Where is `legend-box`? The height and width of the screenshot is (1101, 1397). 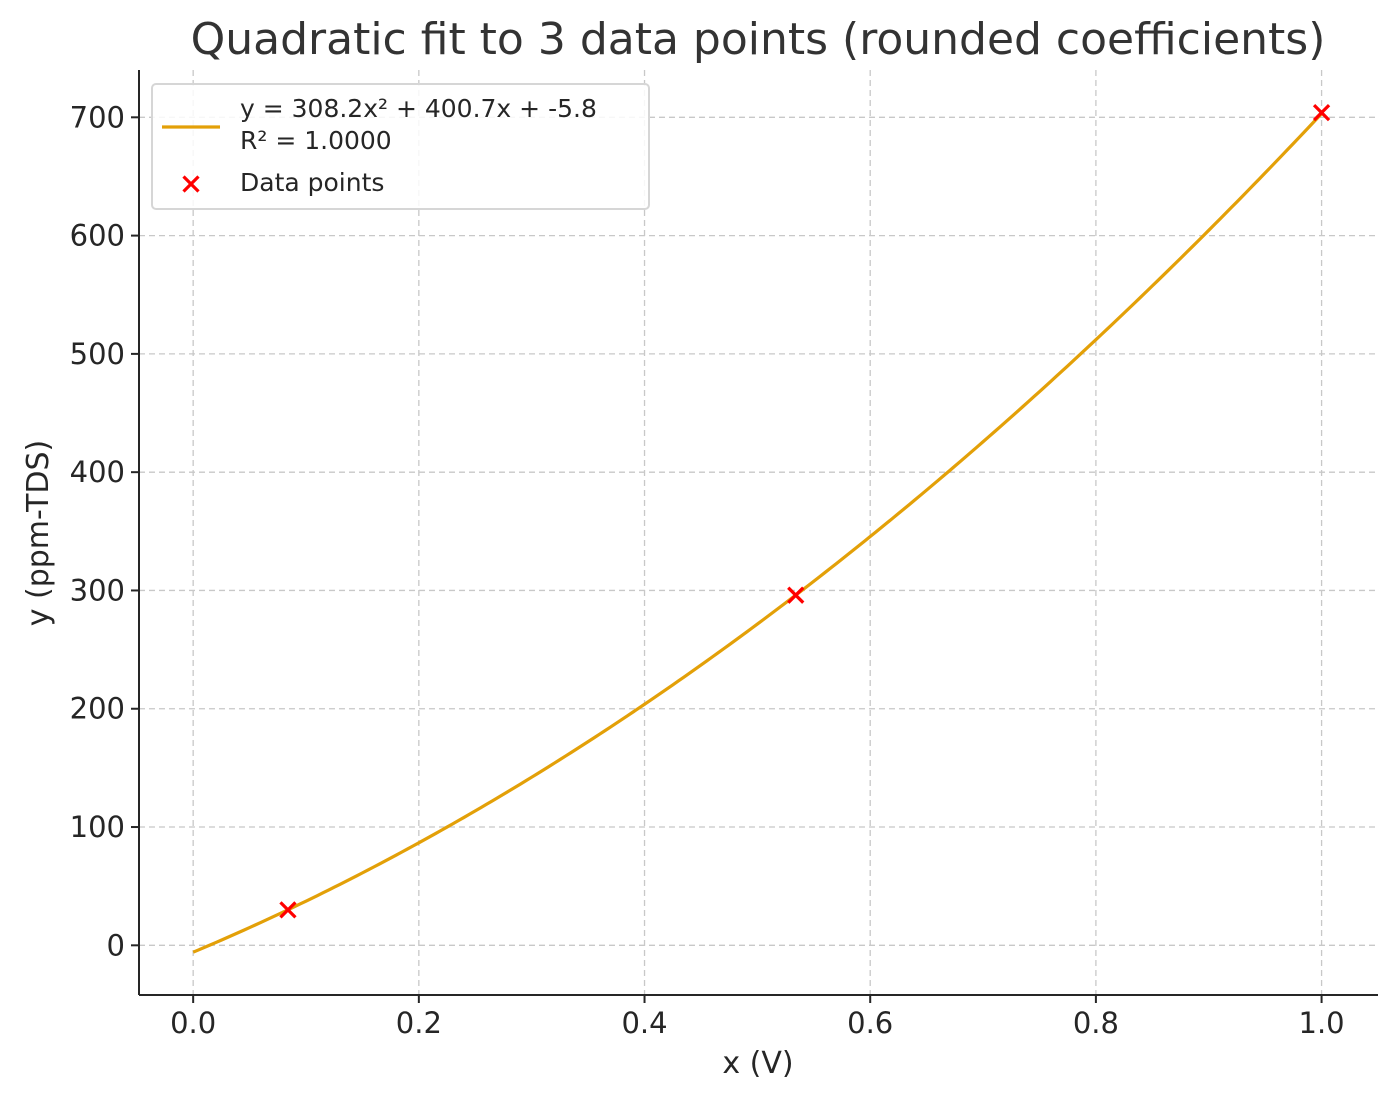 legend-box is located at coordinates (400, 146).